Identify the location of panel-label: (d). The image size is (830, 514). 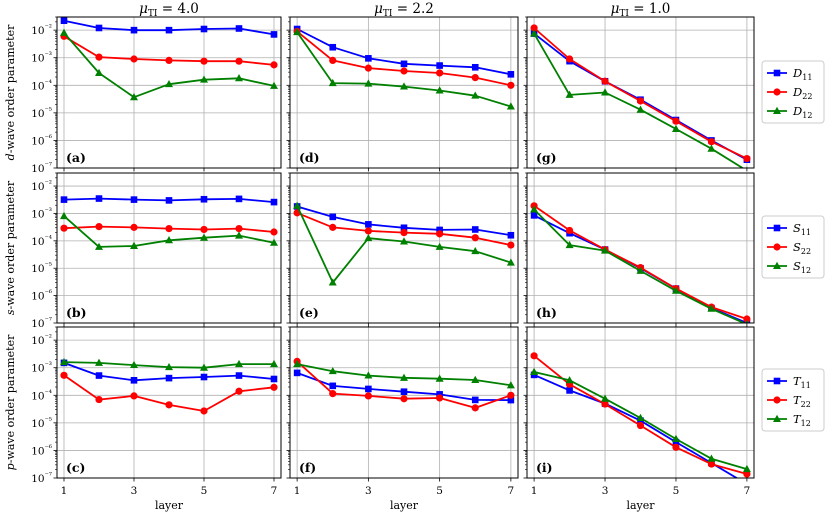
(309, 157).